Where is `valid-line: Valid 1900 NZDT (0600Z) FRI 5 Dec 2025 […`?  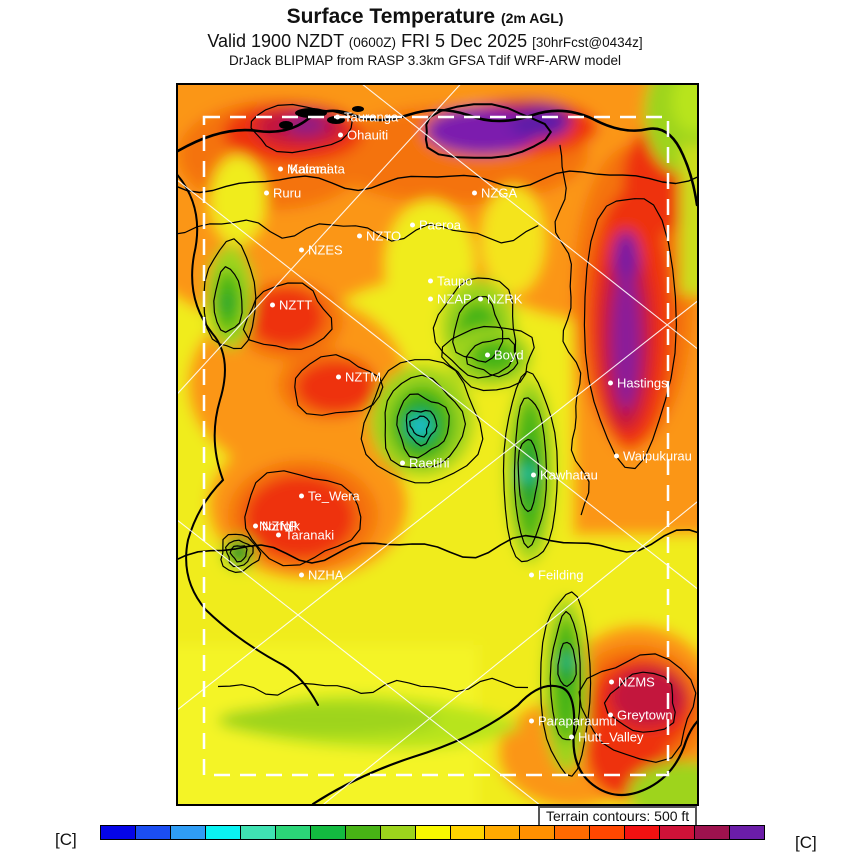
valid-line: Valid 1900 NZDT (0600Z) FRI 5 Dec 2025 [… is located at coordinates (425, 41).